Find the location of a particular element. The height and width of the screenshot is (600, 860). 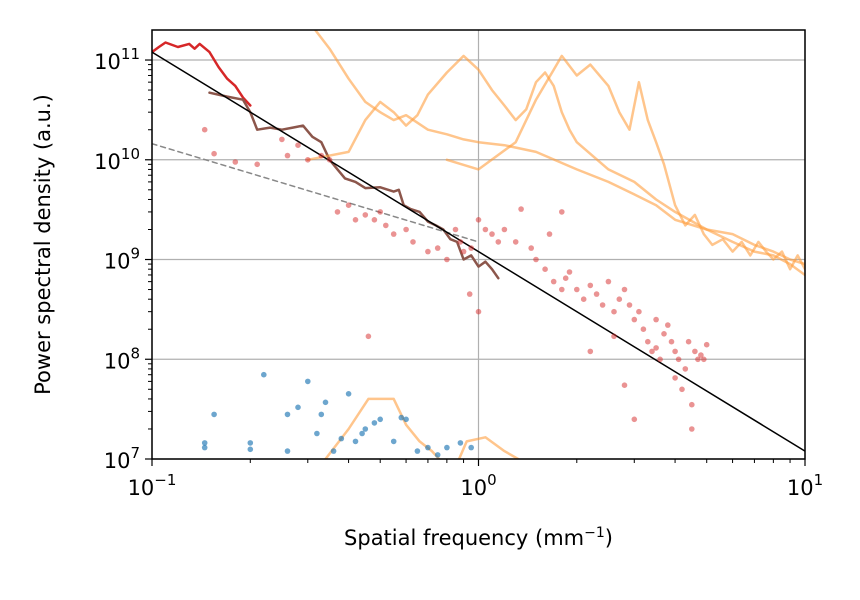

y-tick-label: 10⁹ is located at coordinates (122, 259).